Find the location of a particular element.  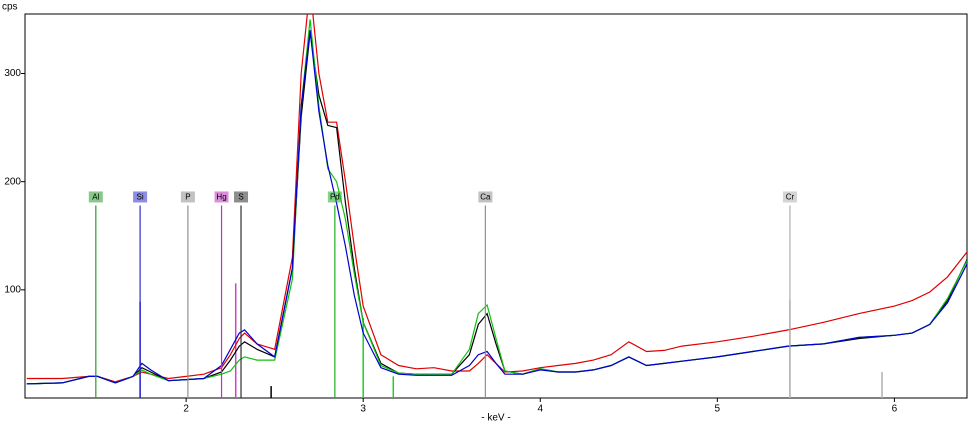

element-label: Ca is located at coordinates (485, 197).